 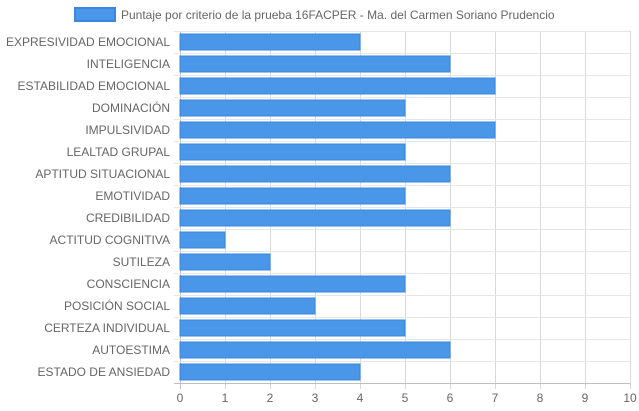 What do you see at coordinates (107, 328) in the screenshot?
I see `category-label: CERTEZA INDIVIDUAL` at bounding box center [107, 328].